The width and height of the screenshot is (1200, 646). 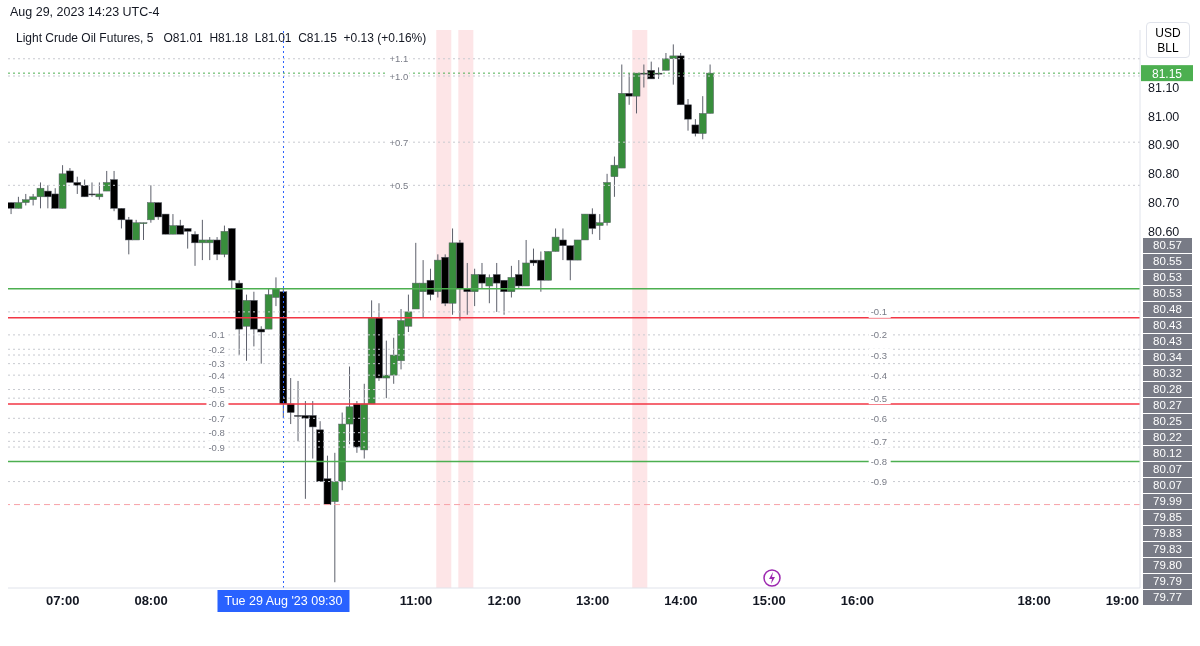 What do you see at coordinates (85, 38) in the screenshot?
I see `chart-title: Light Crude Oil Futures, 5` at bounding box center [85, 38].